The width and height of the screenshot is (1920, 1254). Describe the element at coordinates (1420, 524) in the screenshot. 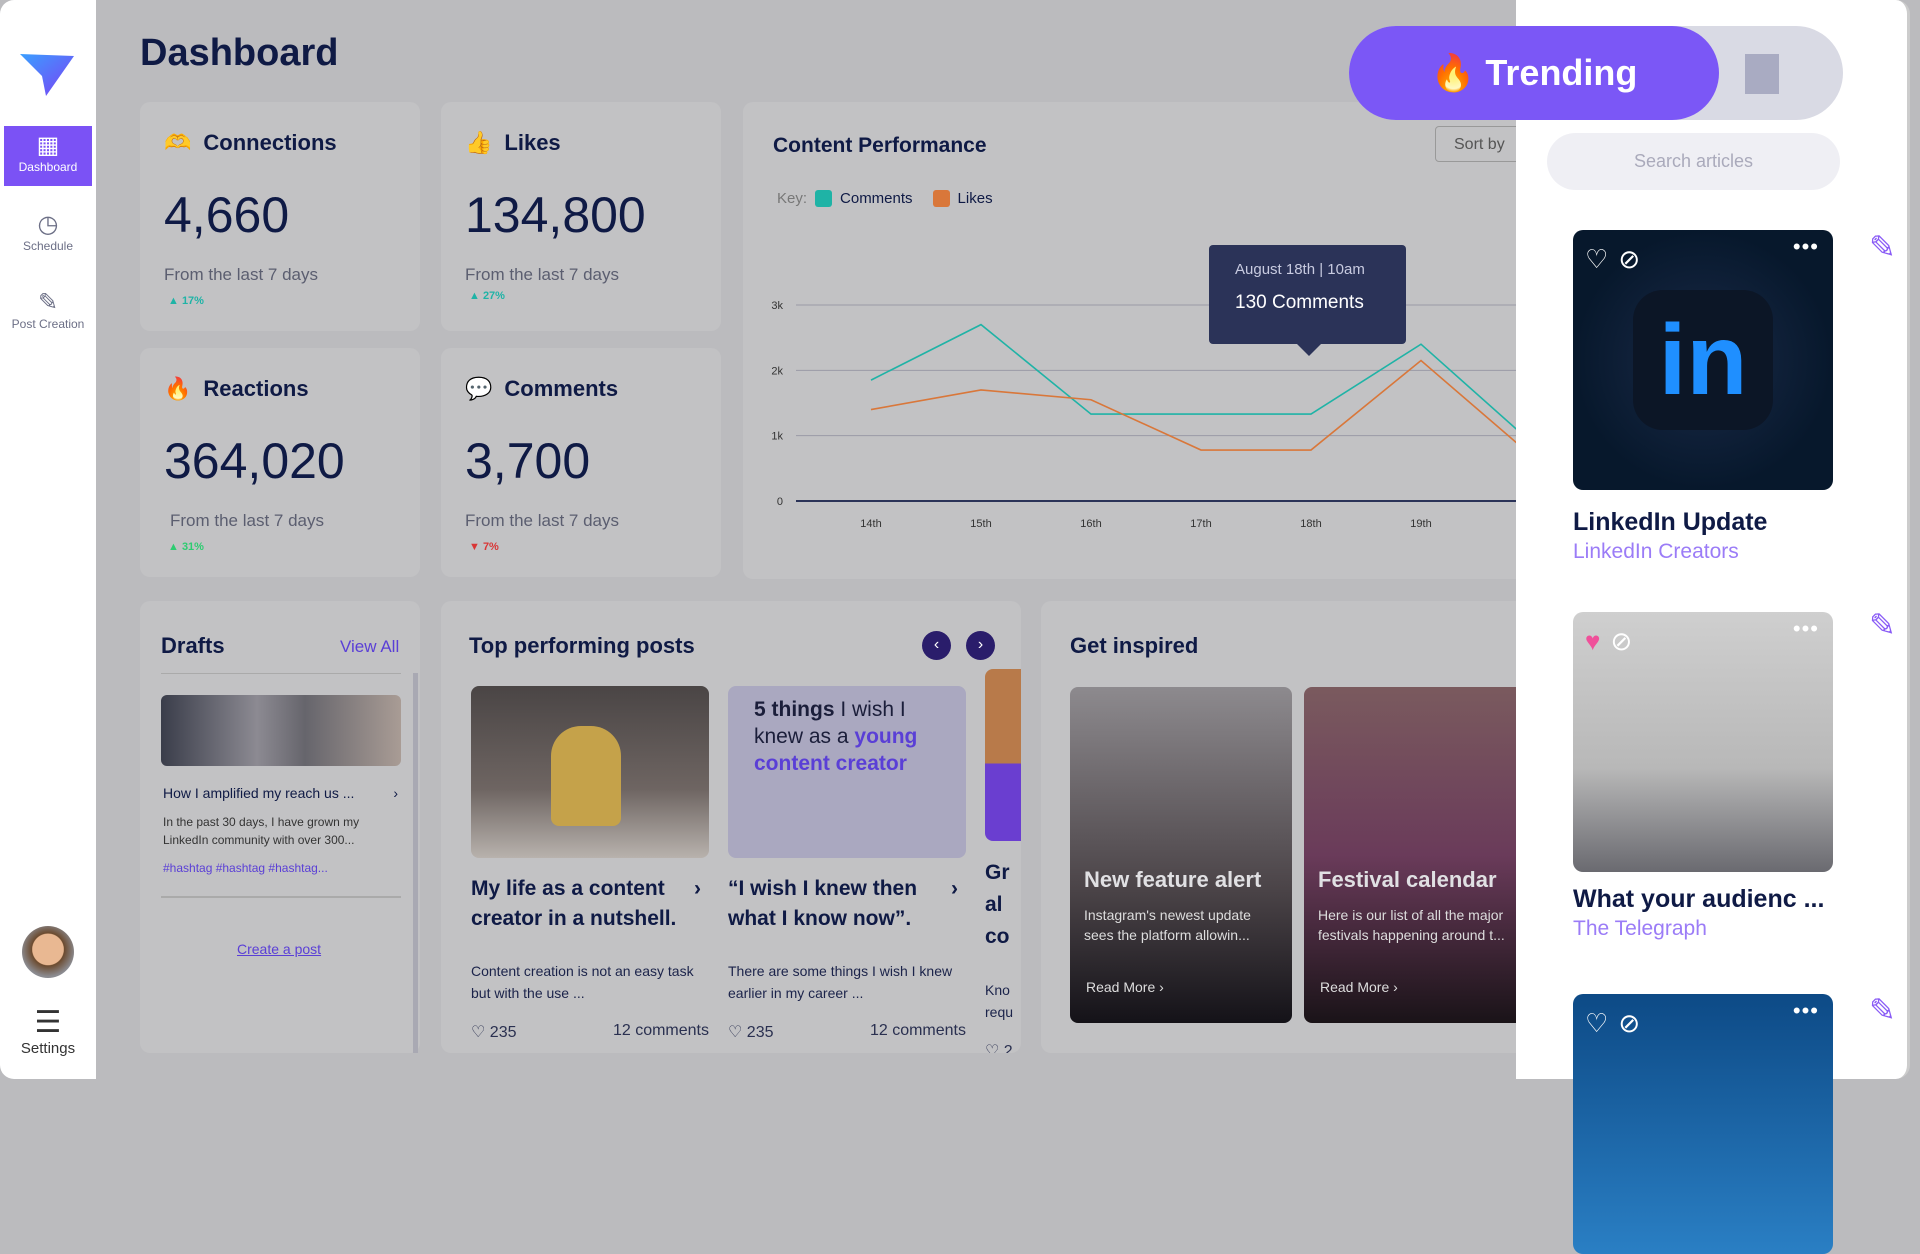

I see `x-tick-label: 19th` at that location.